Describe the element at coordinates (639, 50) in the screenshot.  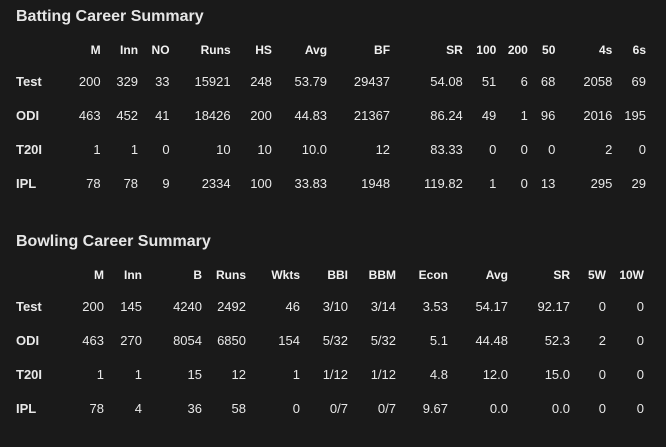
I see `batting-header-6s: 6s` at that location.